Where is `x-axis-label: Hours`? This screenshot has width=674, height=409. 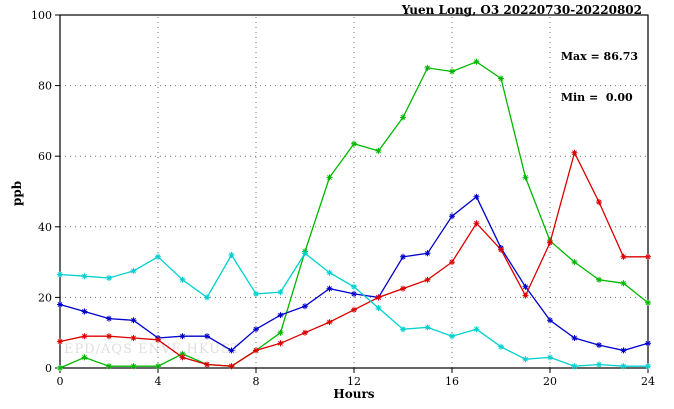
x-axis-label: Hours is located at coordinates (354, 394).